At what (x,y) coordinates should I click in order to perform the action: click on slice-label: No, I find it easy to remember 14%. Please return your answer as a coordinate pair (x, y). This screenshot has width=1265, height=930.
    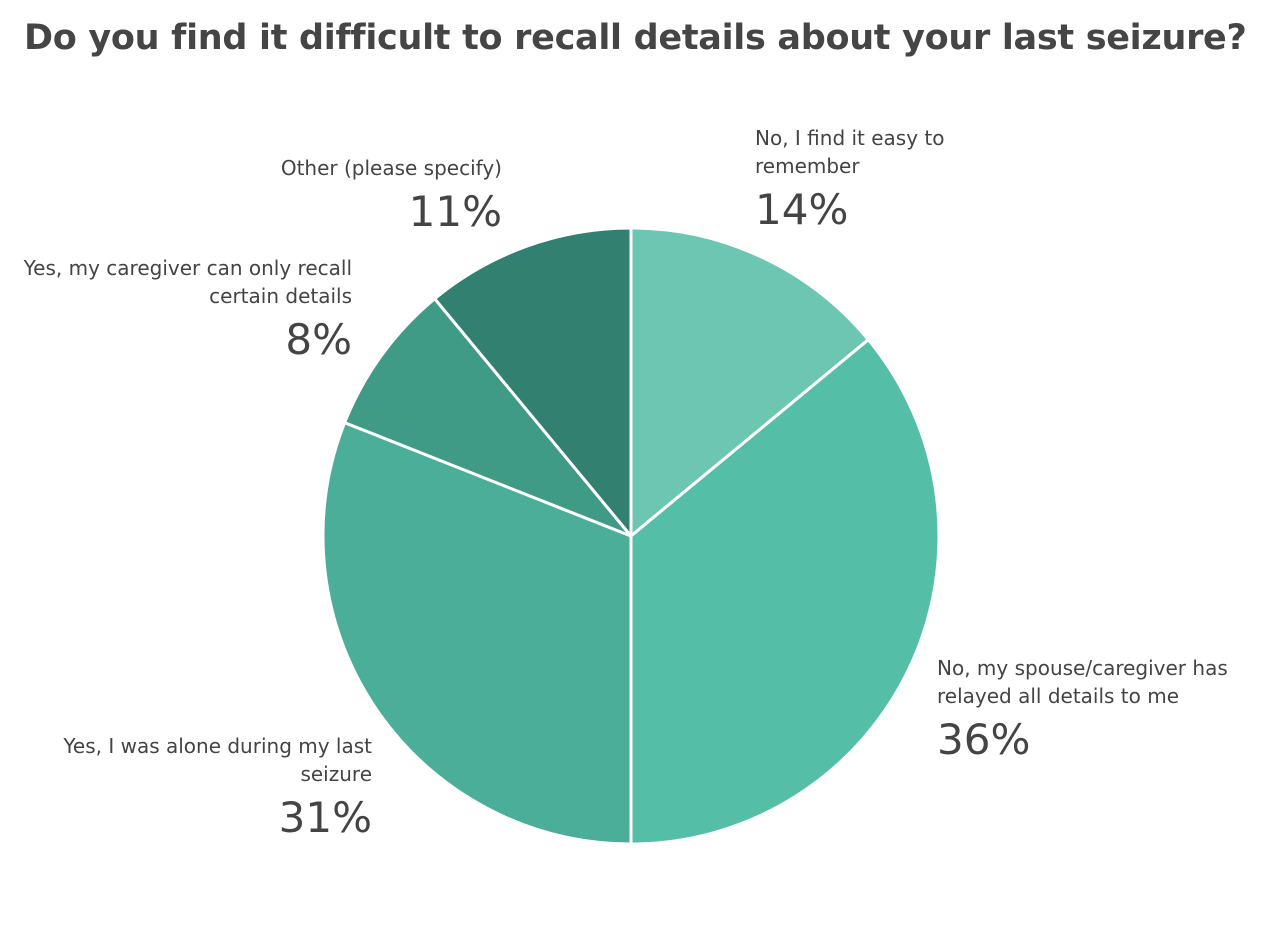
    Looking at the image, I should click on (875, 180).